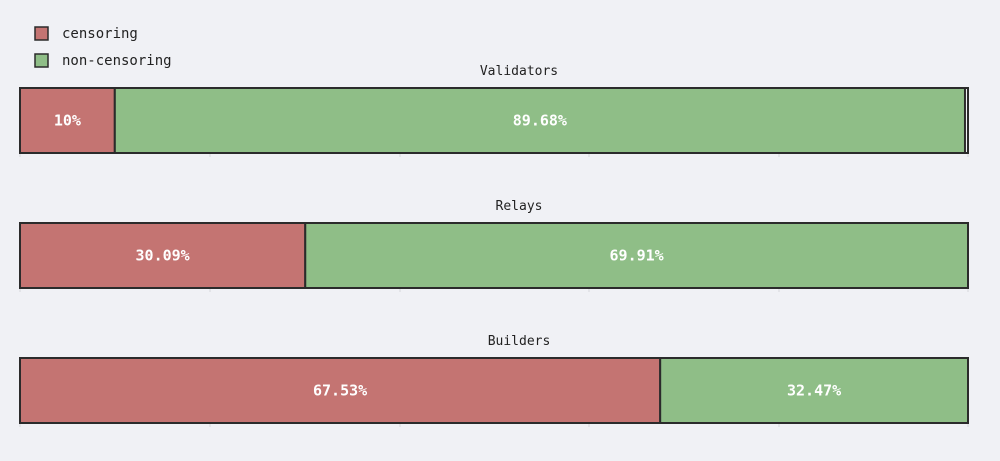  What do you see at coordinates (519, 71) in the screenshot?
I see `panel-title-validators: Validators` at bounding box center [519, 71].